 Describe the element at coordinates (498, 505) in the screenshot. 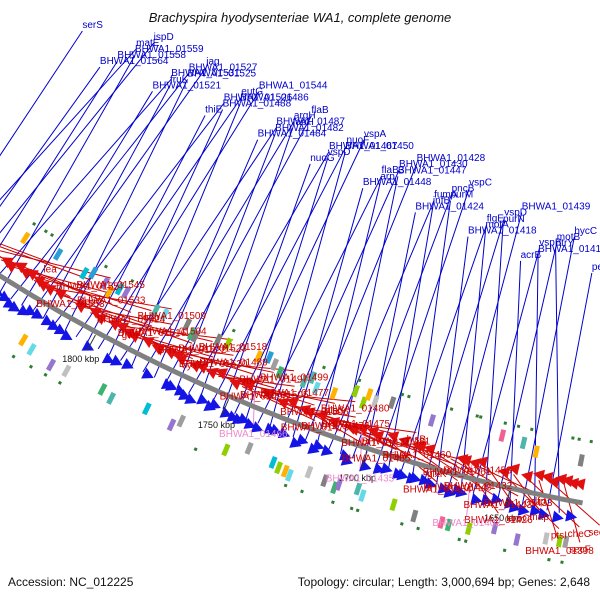

I see `gene-label: BHWA1_01443` at that location.